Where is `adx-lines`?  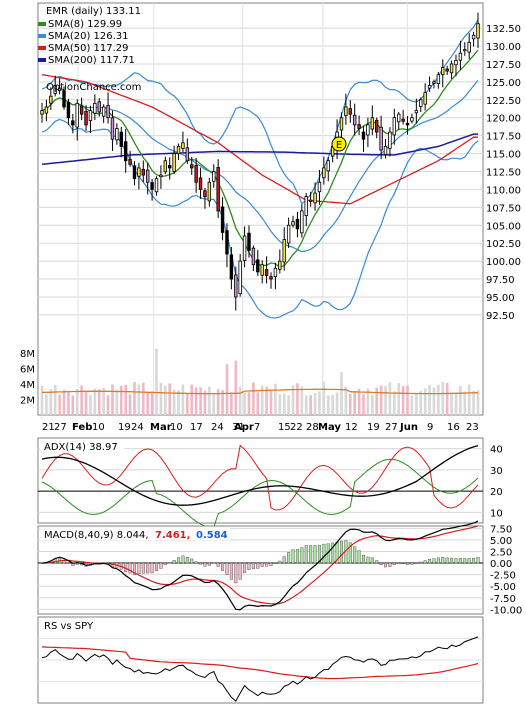
adx-lines is located at coordinates (260, 486).